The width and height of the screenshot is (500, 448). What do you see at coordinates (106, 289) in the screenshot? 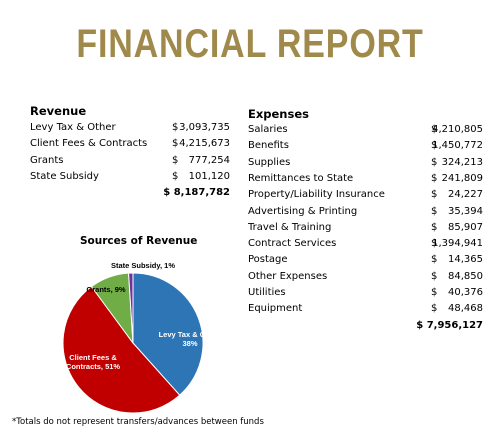
I see `slice-label: Grants, 9%` at bounding box center [106, 289].